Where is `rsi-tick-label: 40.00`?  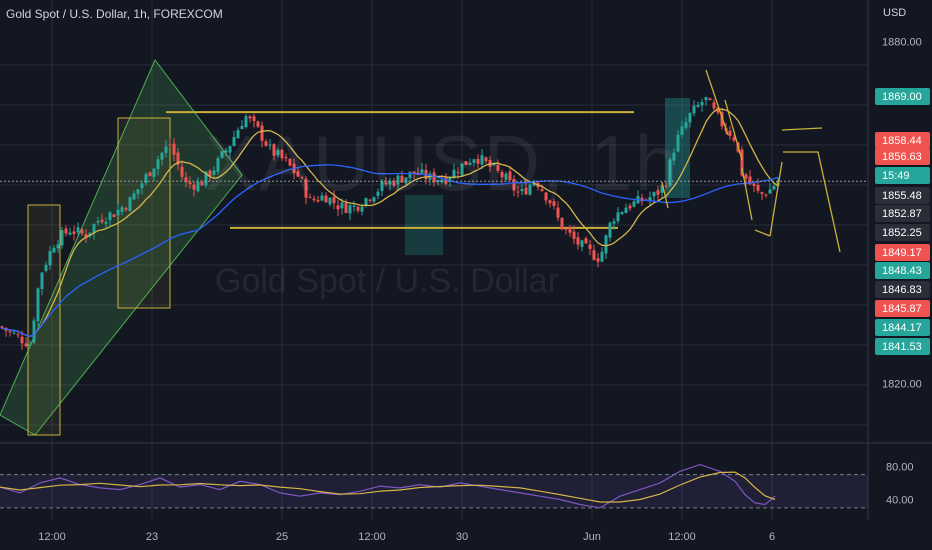 rsi-tick-label: 40.00 is located at coordinates (900, 501).